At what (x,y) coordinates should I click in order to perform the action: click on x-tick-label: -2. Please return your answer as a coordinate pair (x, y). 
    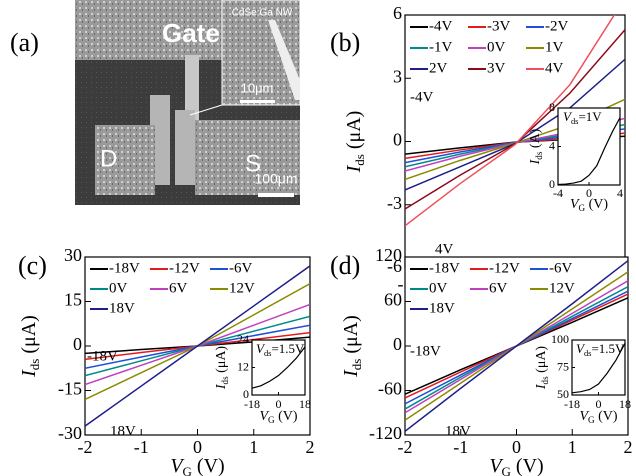
    Looking at the image, I should click on (405, 447).